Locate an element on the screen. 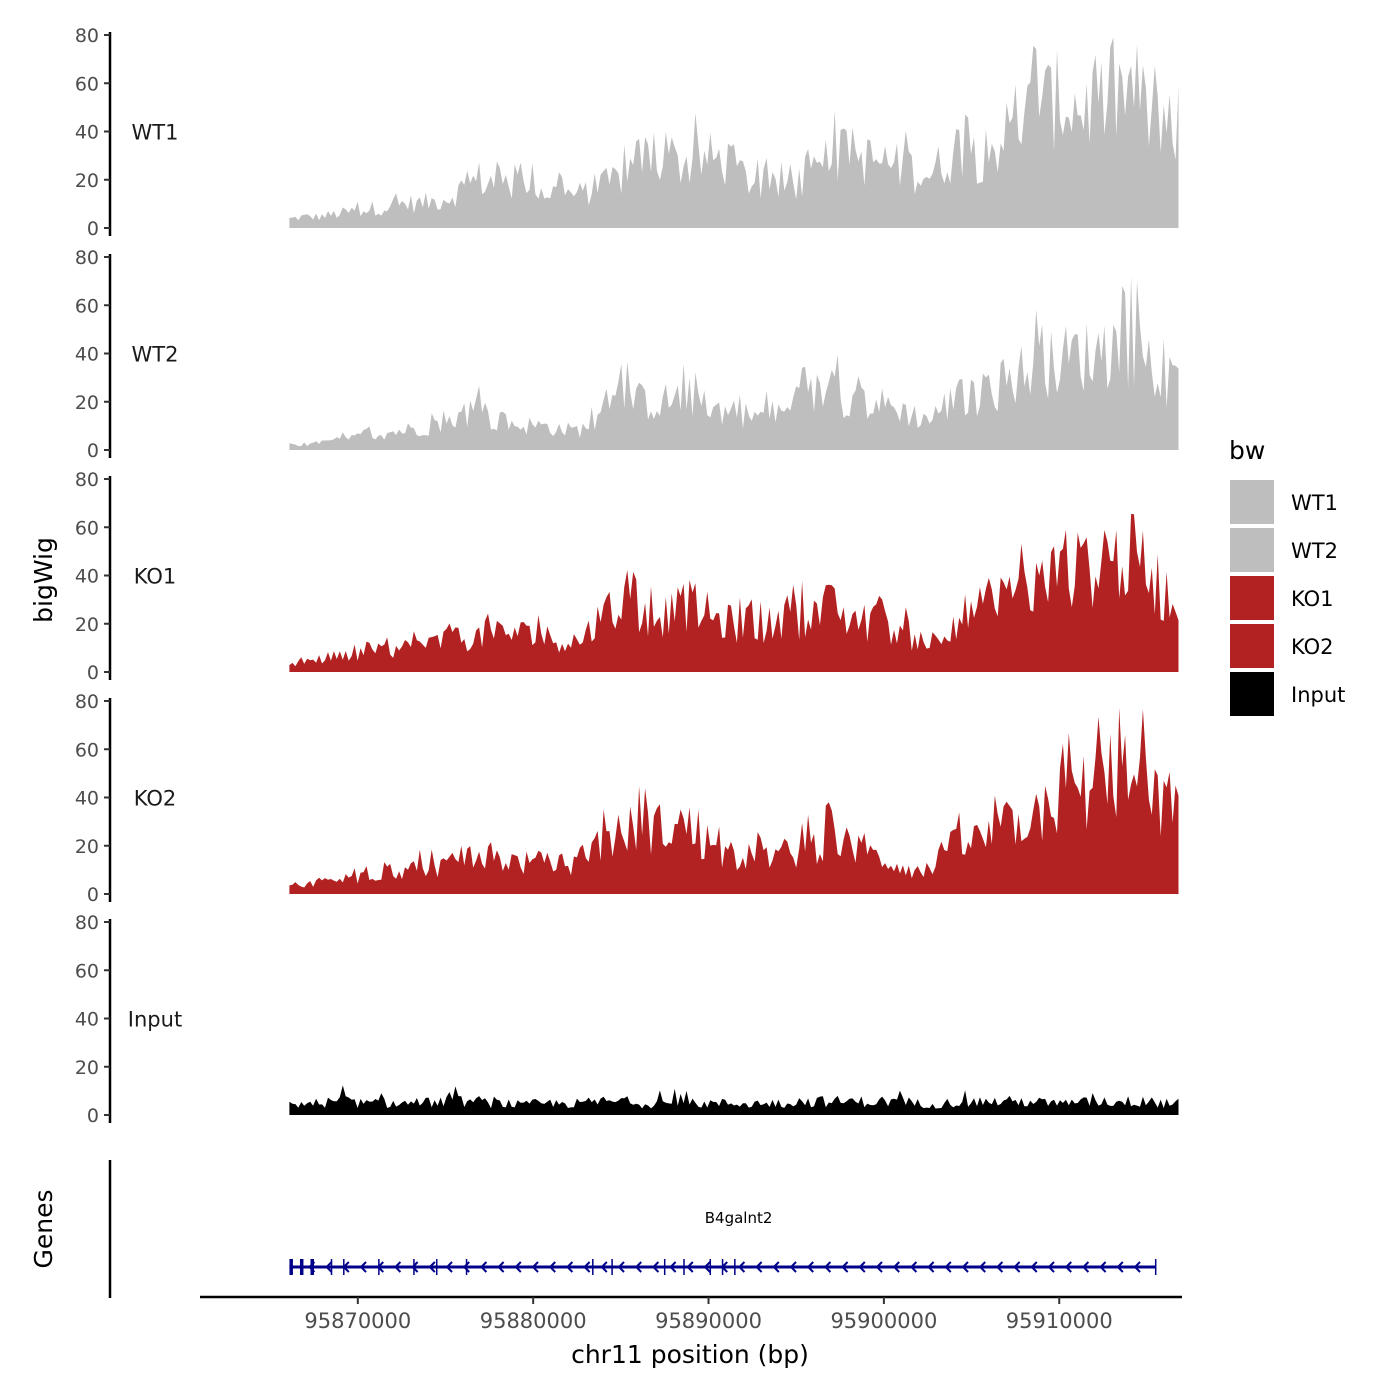  area-wt1 is located at coordinates (734, 133).